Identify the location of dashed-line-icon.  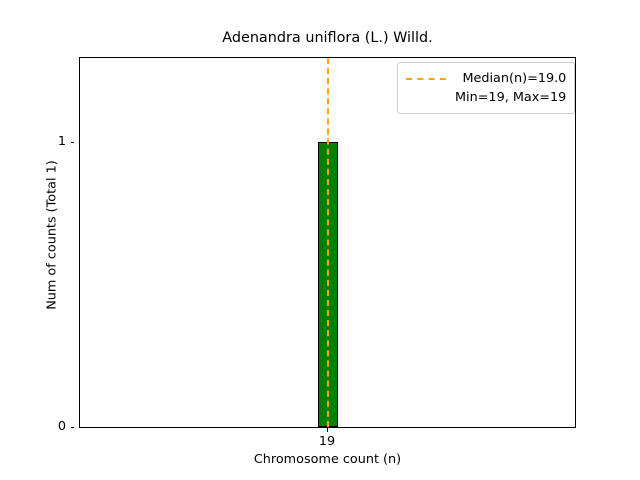
(426, 78).